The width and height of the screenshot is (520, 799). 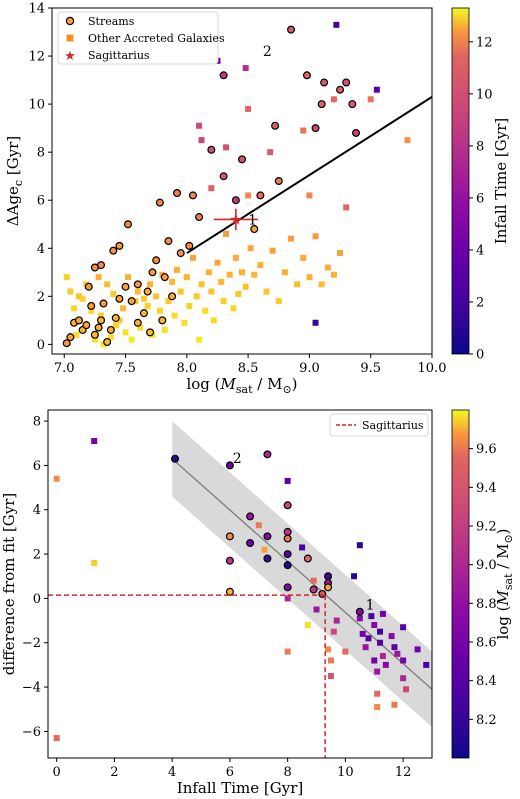 I want to click on top-colorbar: 0 2 4 6 8 10 12 Infall Time [Gyr], so click(x=480, y=185).